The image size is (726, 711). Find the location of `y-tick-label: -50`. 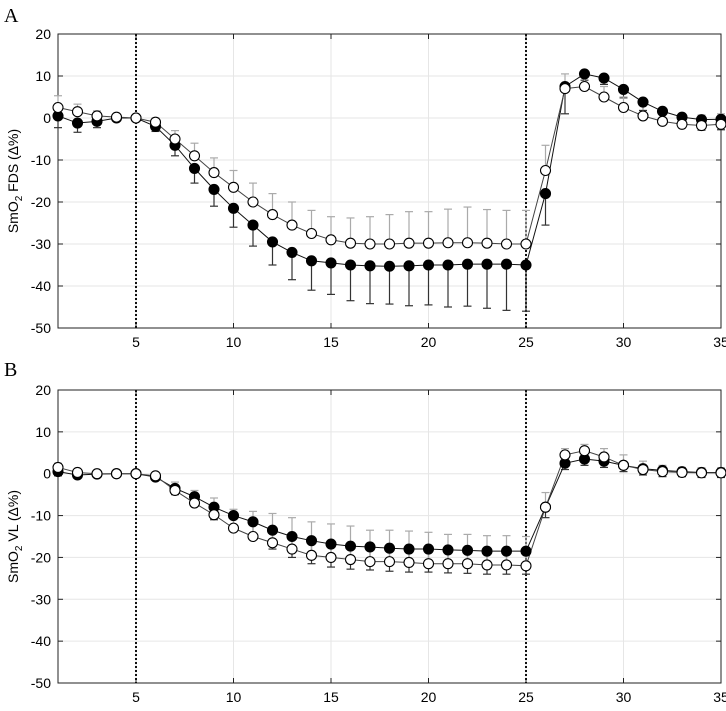

y-tick-label: -50 is located at coordinates (41, 328).